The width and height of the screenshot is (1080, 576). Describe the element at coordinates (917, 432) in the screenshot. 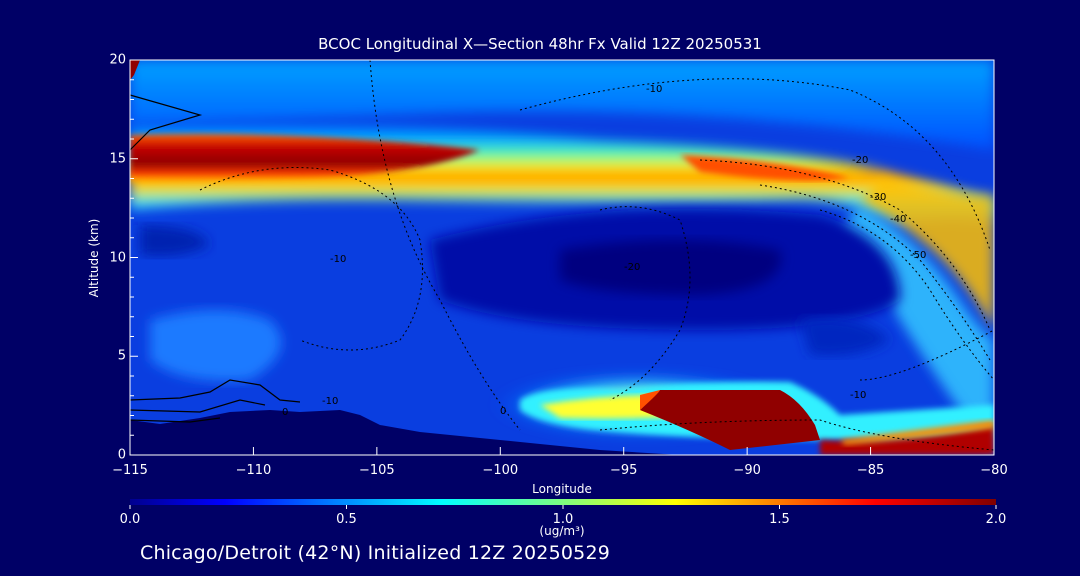

I see `east-surface-edge` at that location.